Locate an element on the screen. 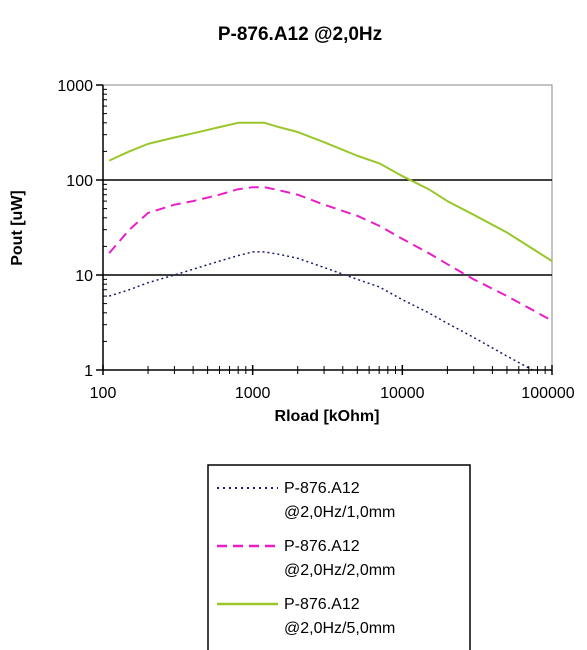  legend-label-3-line2: @2,0Hz/5,0mm is located at coordinates (339, 628).